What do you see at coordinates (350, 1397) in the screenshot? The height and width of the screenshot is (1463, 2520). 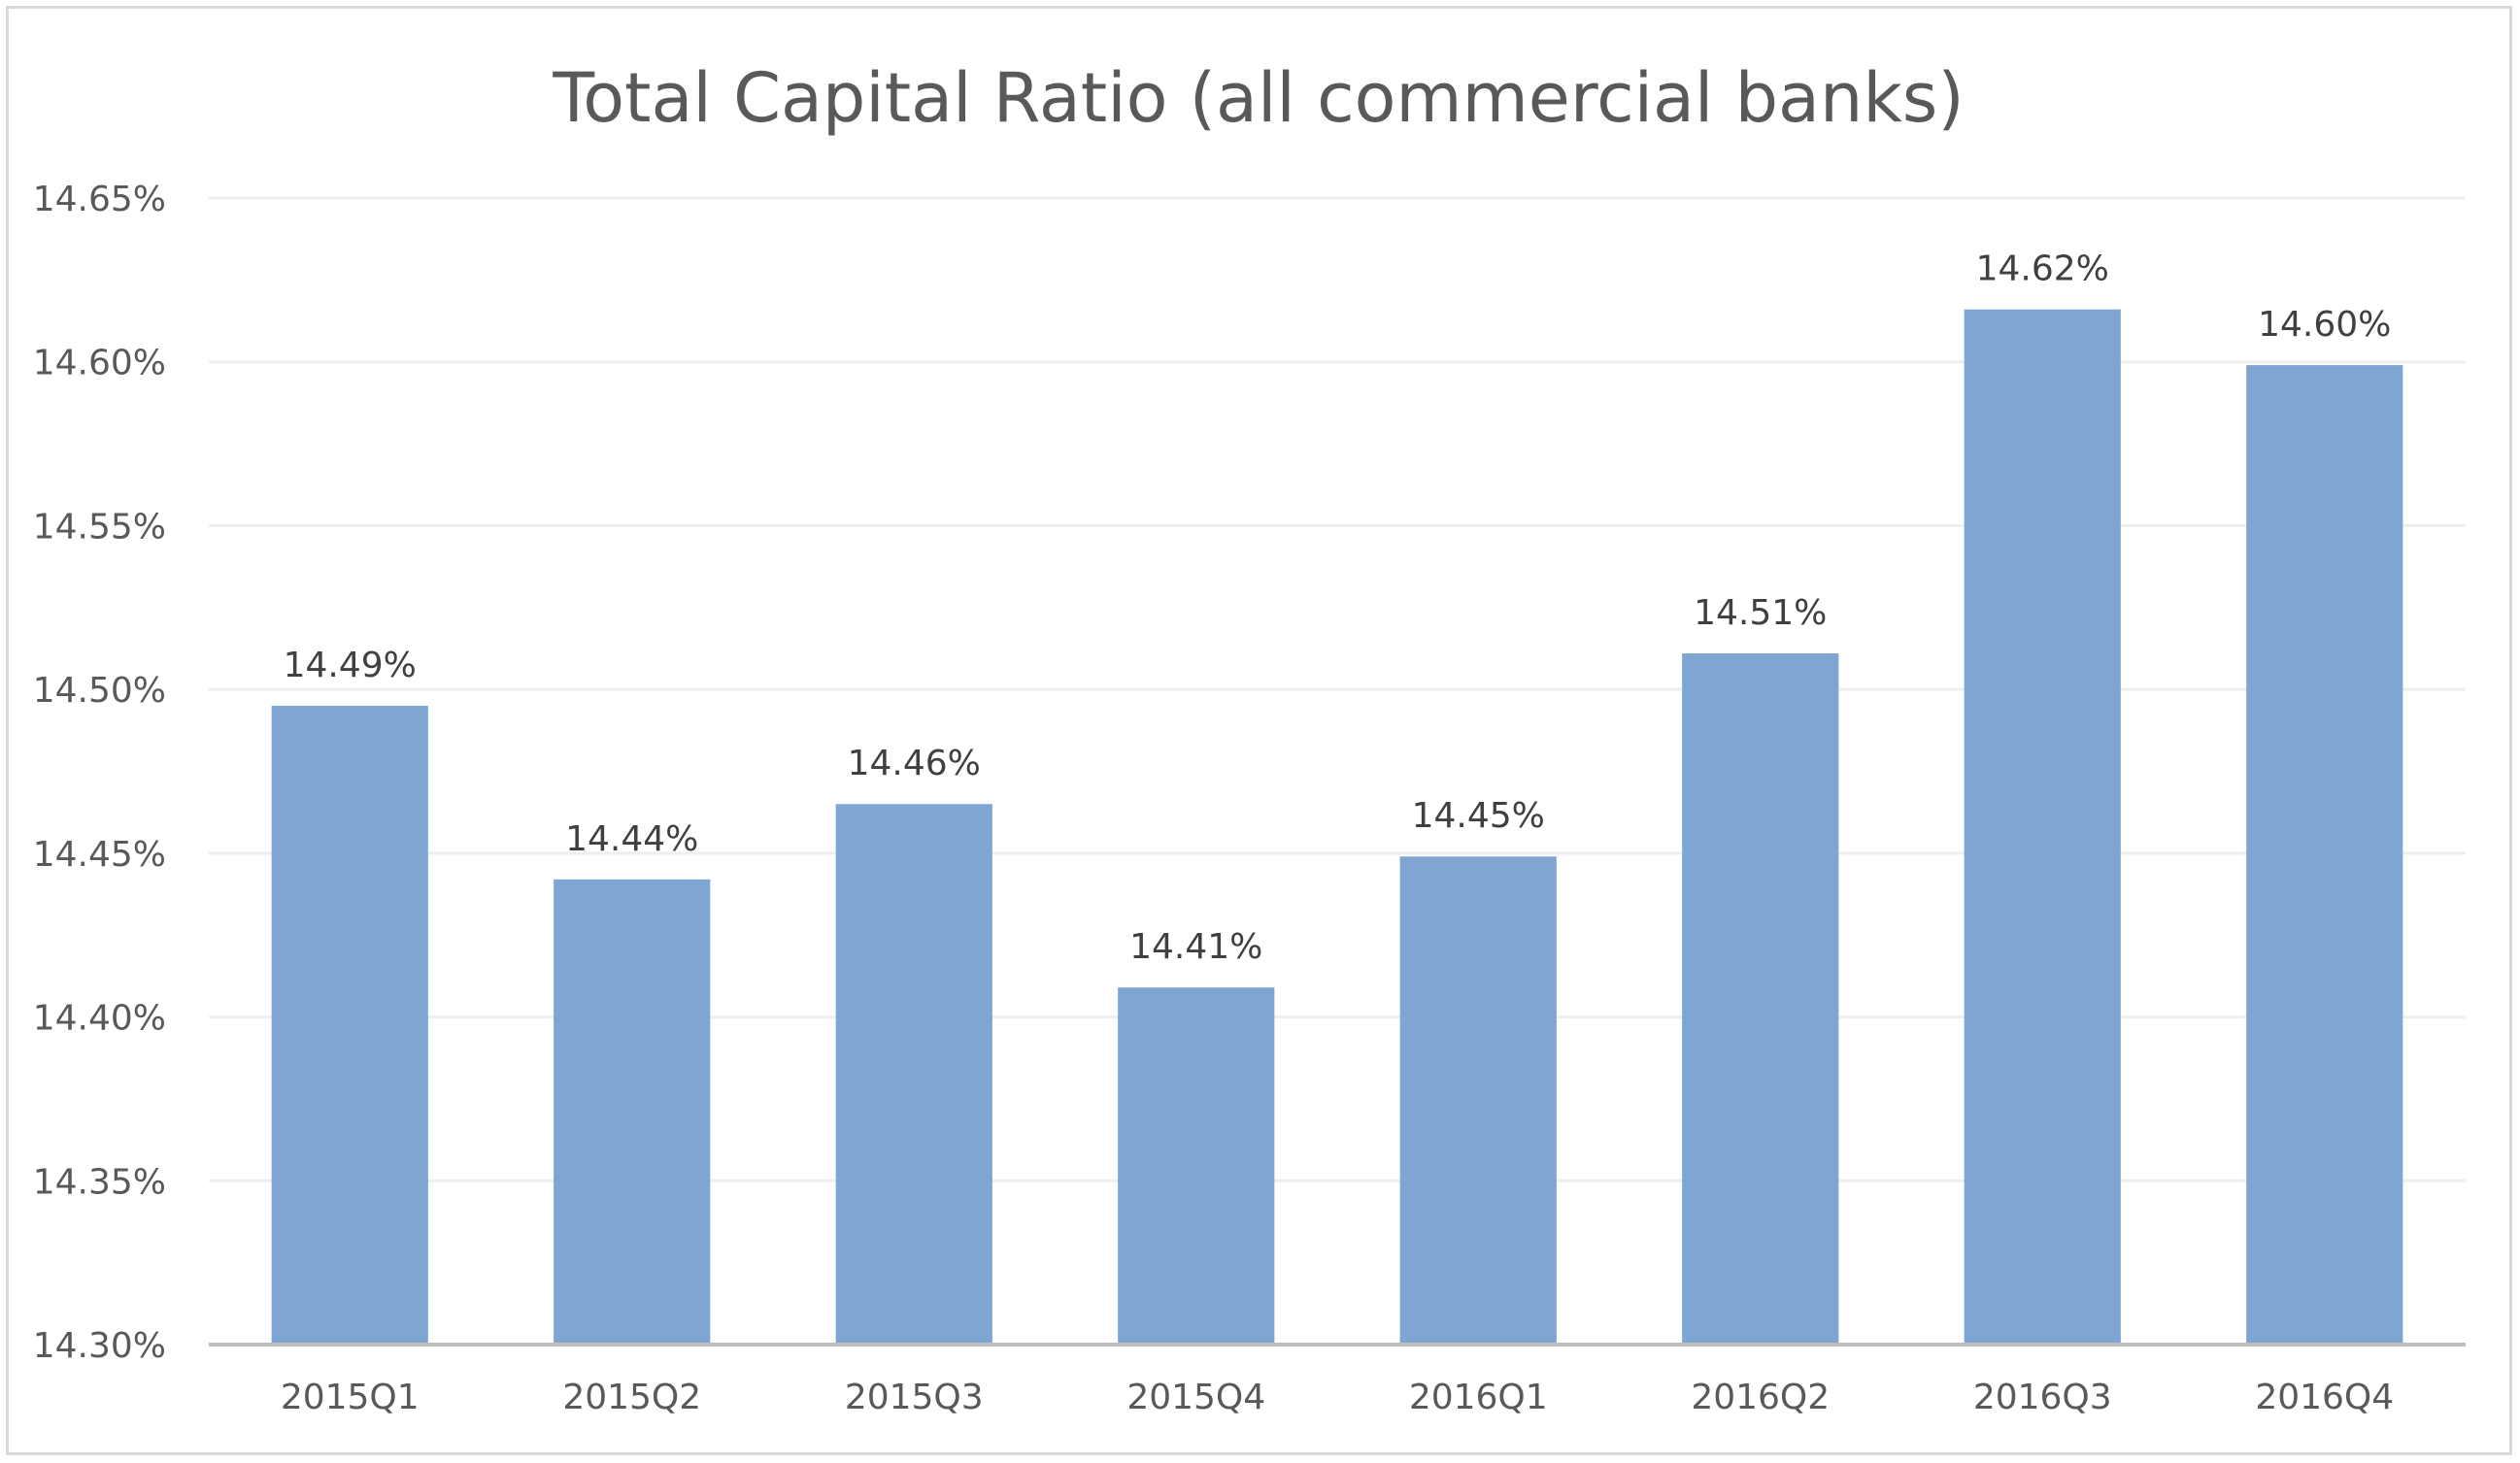 I see `x-tick-label: 2015Q1` at bounding box center [350, 1397].